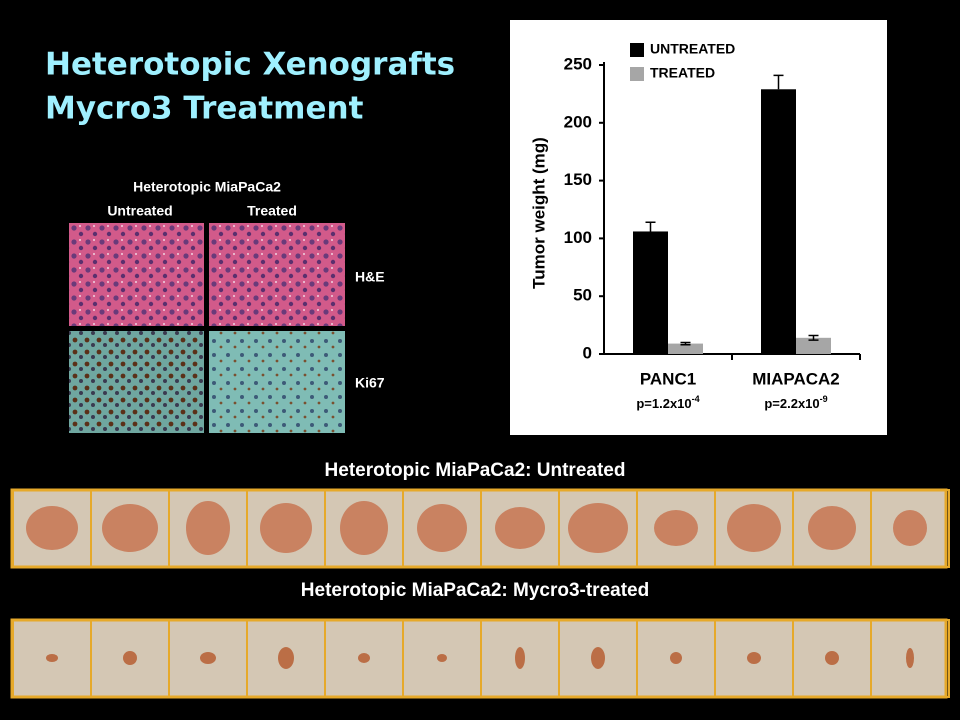  What do you see at coordinates (587, 352) in the screenshot?
I see `y-tick-label: 0` at bounding box center [587, 352].